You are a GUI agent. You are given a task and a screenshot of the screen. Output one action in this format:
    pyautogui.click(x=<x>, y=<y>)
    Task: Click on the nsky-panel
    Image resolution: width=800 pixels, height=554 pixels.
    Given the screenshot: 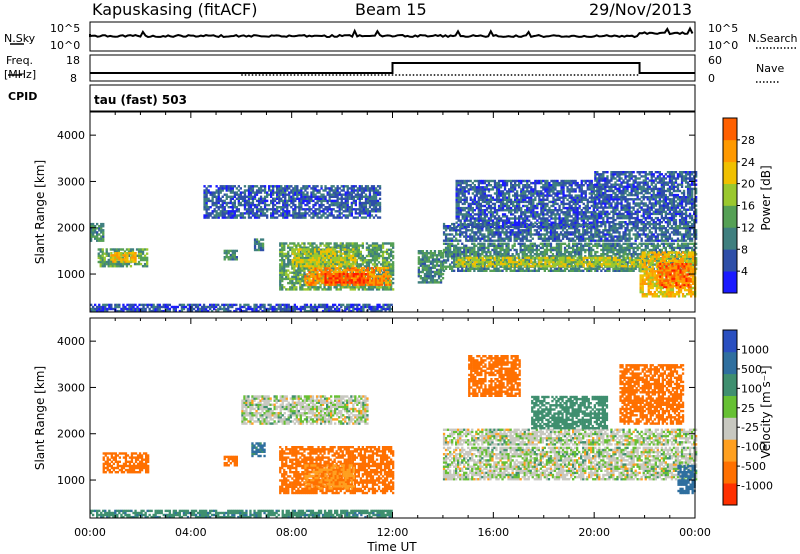 What is the action you would take?
    pyautogui.click(x=392, y=36)
    